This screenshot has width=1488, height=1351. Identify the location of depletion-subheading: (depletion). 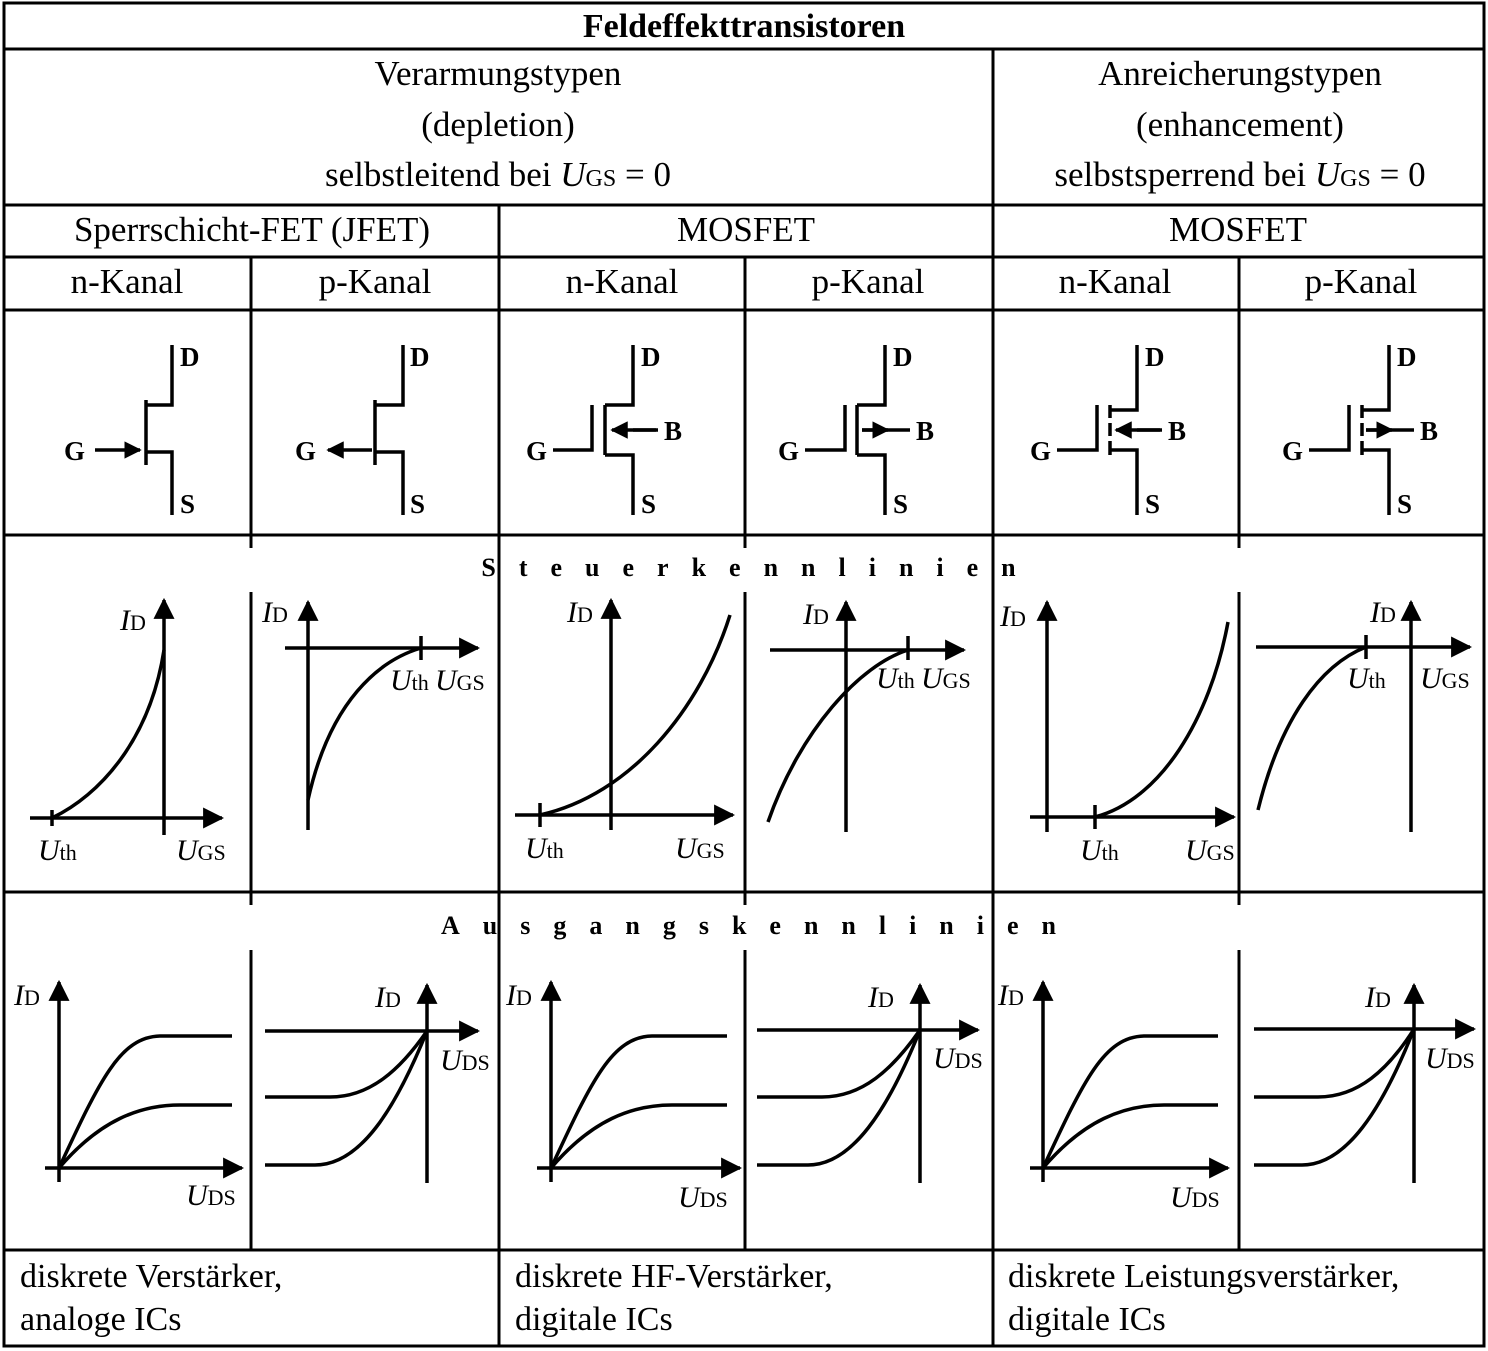
(498, 124).